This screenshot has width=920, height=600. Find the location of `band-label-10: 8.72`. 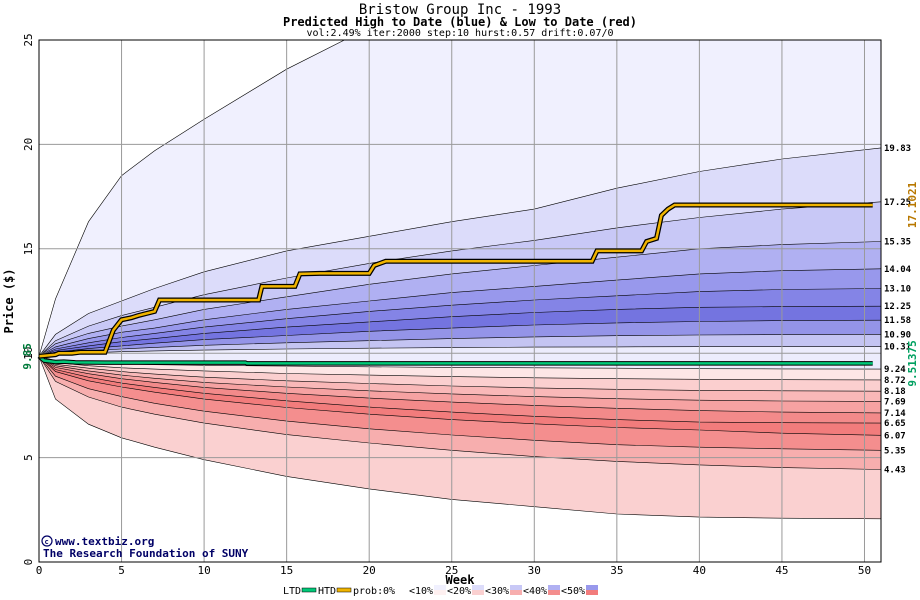

band-label-10: 8.72 is located at coordinates (895, 381).